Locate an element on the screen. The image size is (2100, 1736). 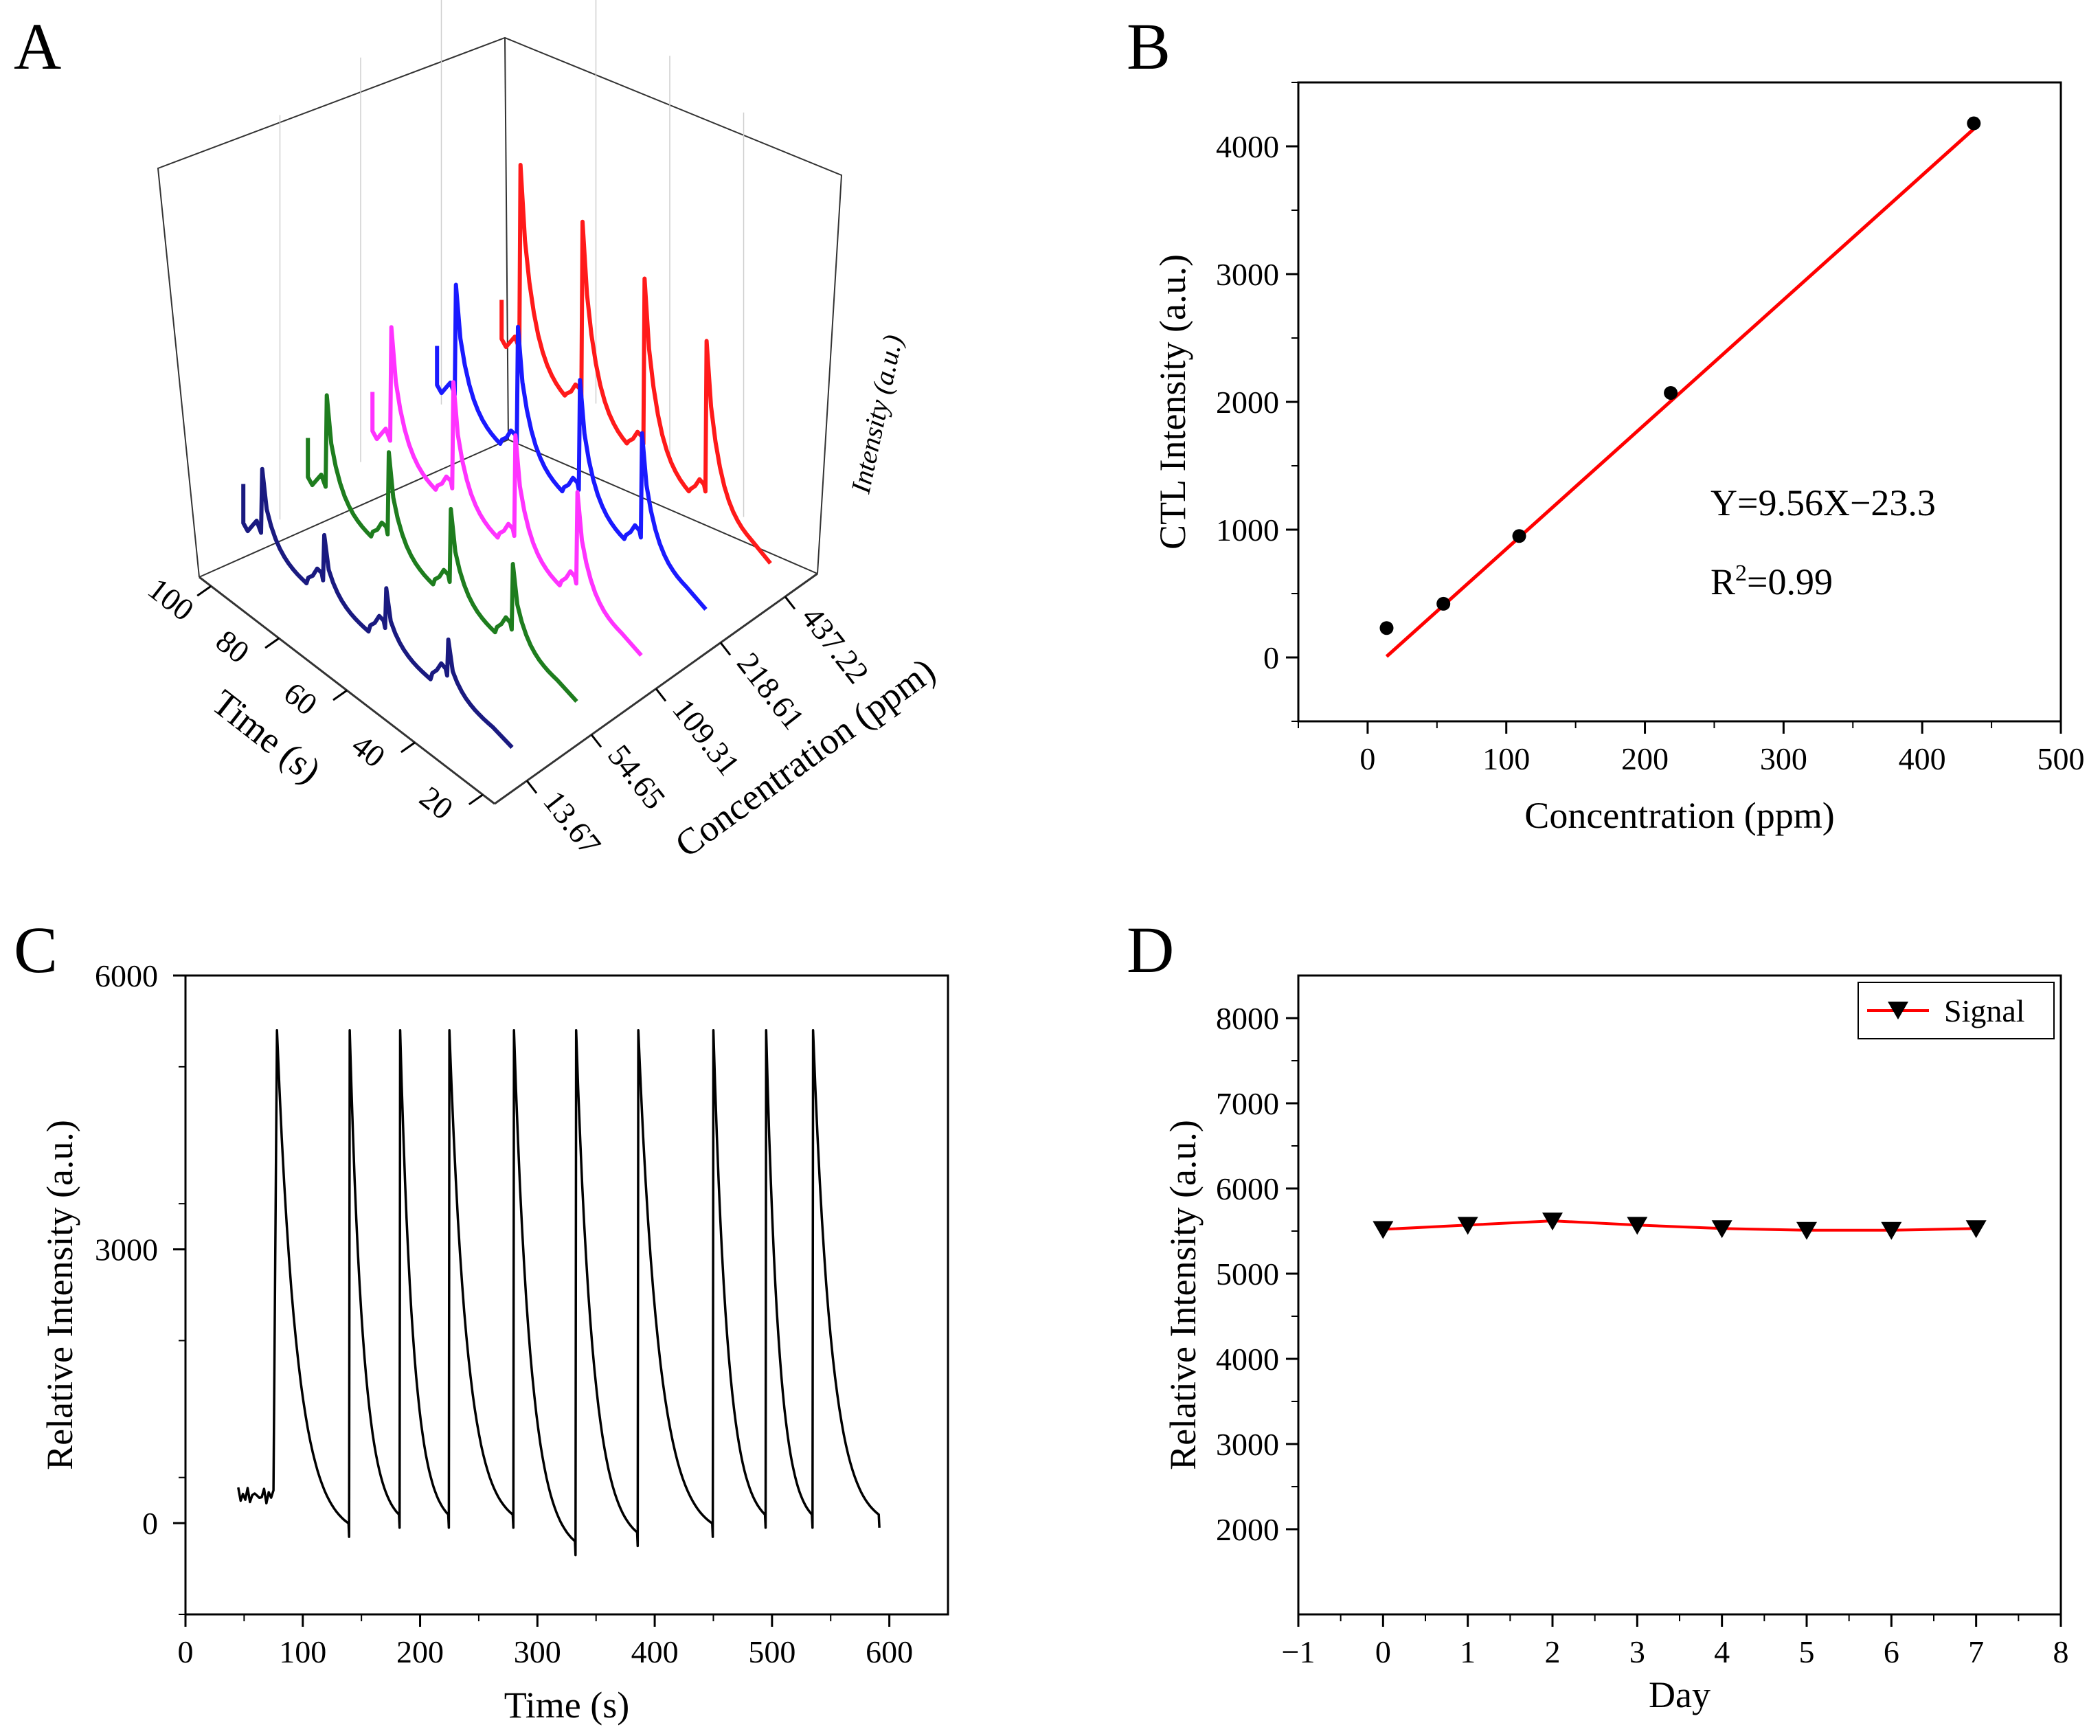
panel-c-xtick-label: 400 is located at coordinates (655, 1651).